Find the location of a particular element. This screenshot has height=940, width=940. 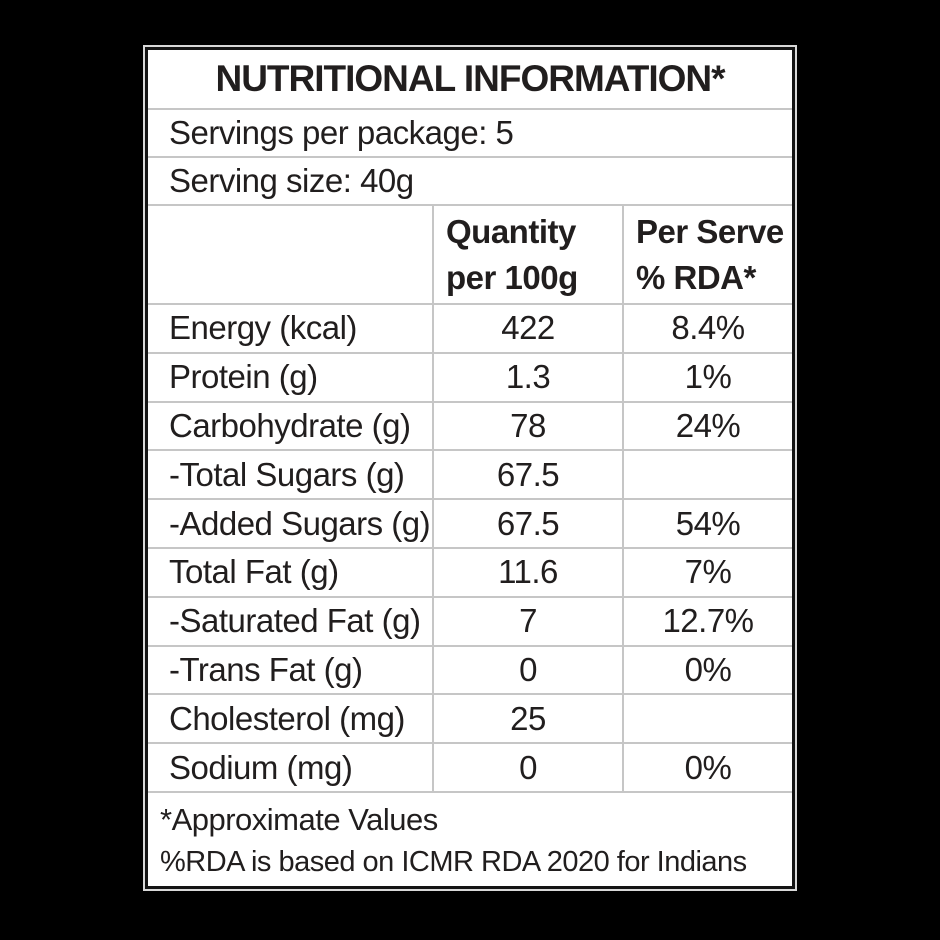

nutrient-label: Cholesterol (mg) is located at coordinates (287, 718).